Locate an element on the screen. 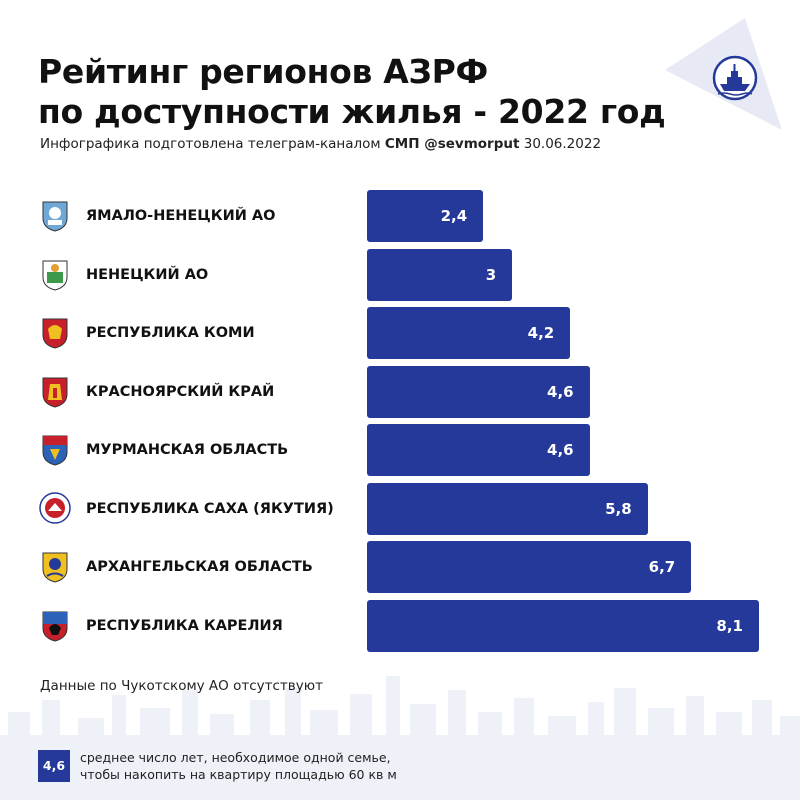  chart-row: ЯМАЛО-НЕНЕЦКИЙ АО 2,4 is located at coordinates (400, 216).